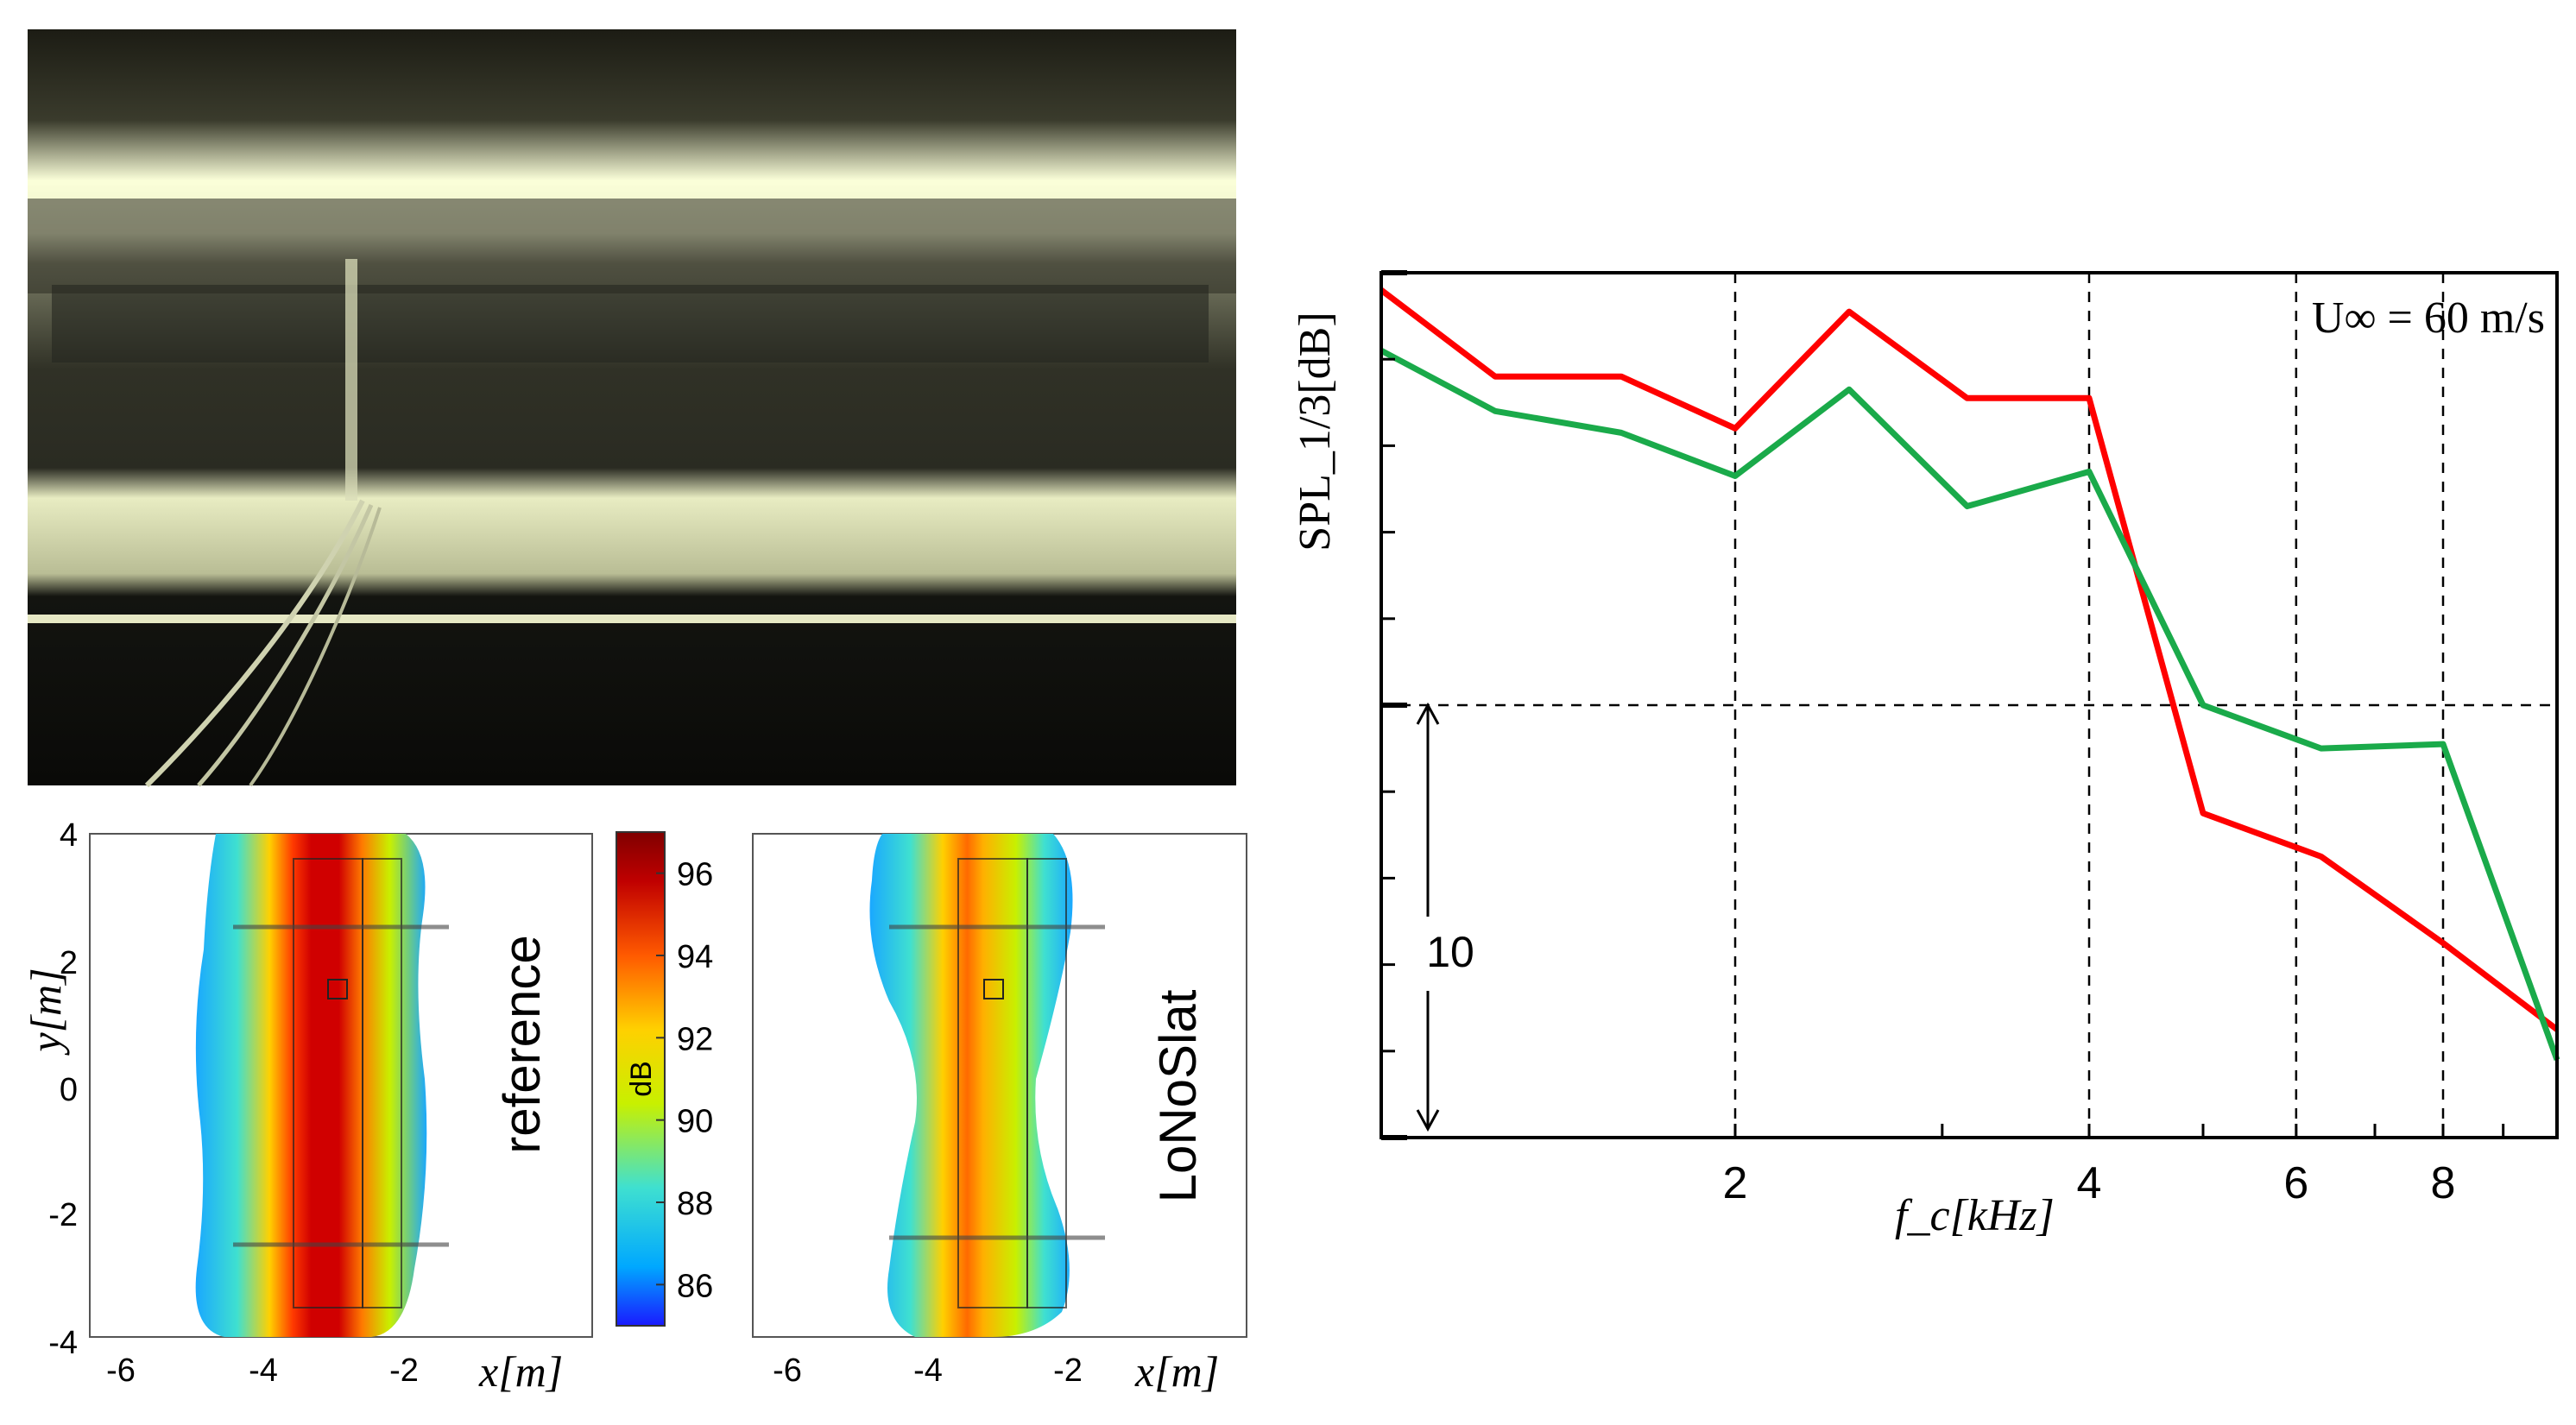 This screenshot has width=2576, height=1425. I want to click on map-reference: 4 2 0 -2 -4 -6 -4 -2 x[m] y[m] reference, so click(307, 1106).